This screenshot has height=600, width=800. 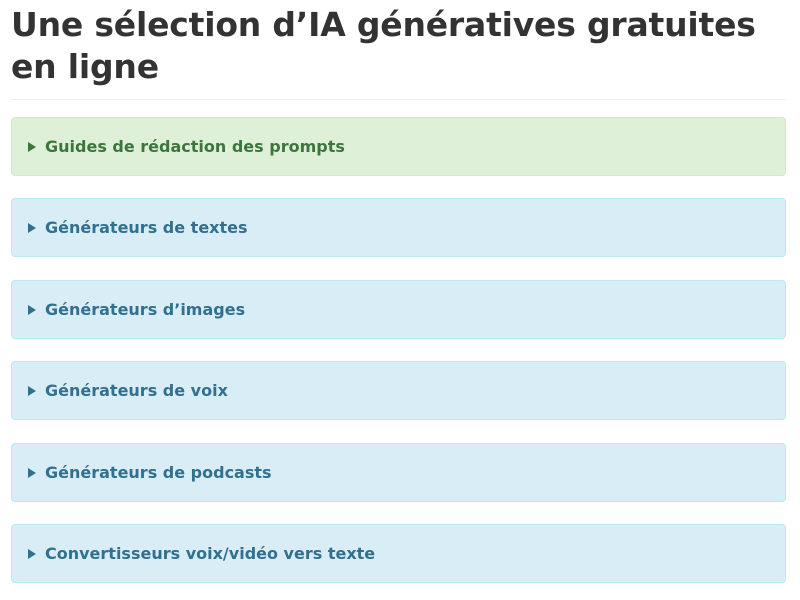 I want to click on section-text-generators: Générateurs de textes, so click(x=398, y=227).